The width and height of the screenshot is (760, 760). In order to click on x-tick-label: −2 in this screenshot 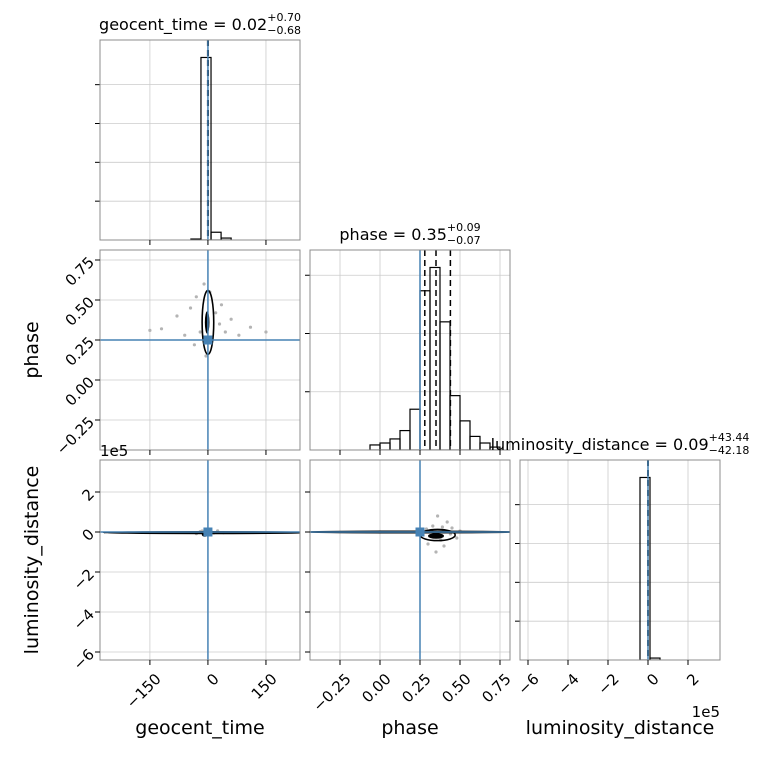, I will do `click(608, 684)`.